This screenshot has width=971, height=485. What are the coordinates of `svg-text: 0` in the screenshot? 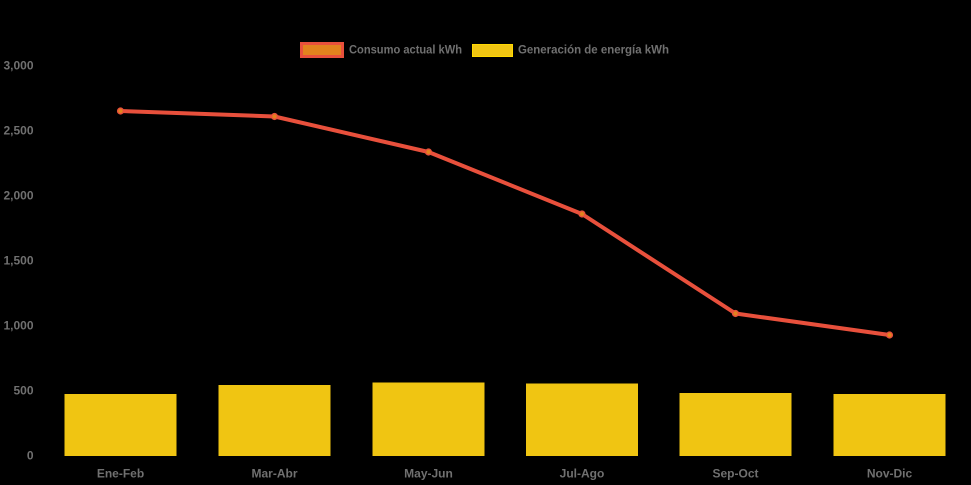 It's located at (30, 456).